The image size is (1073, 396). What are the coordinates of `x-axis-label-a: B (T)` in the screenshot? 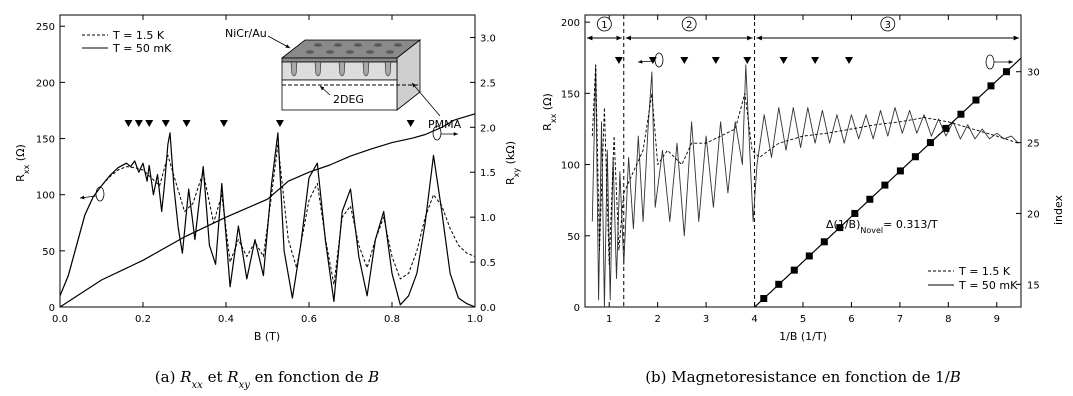 It's located at (267, 336).